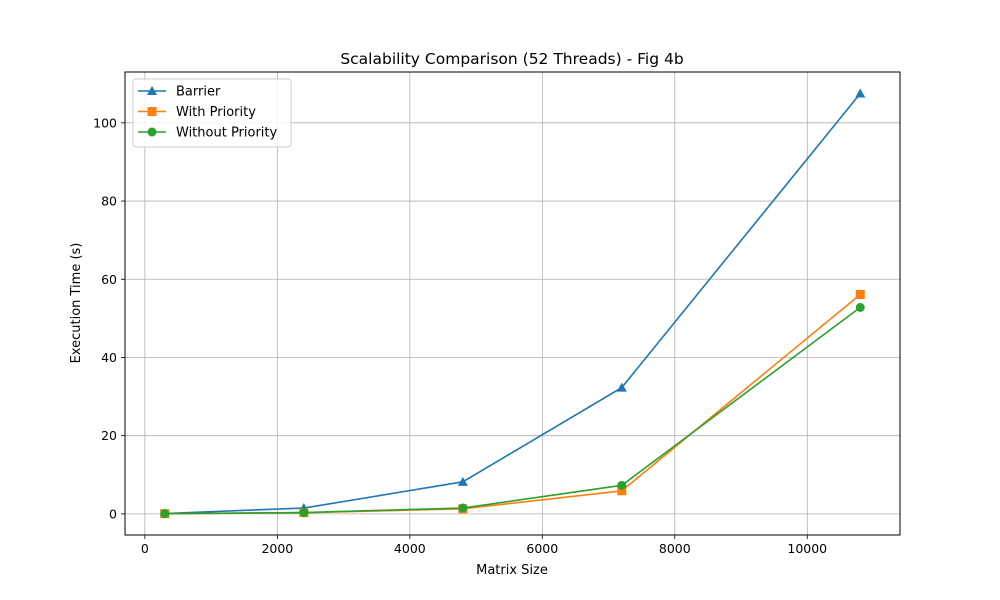  I want to click on legend-marker-with-priority, so click(152, 111).